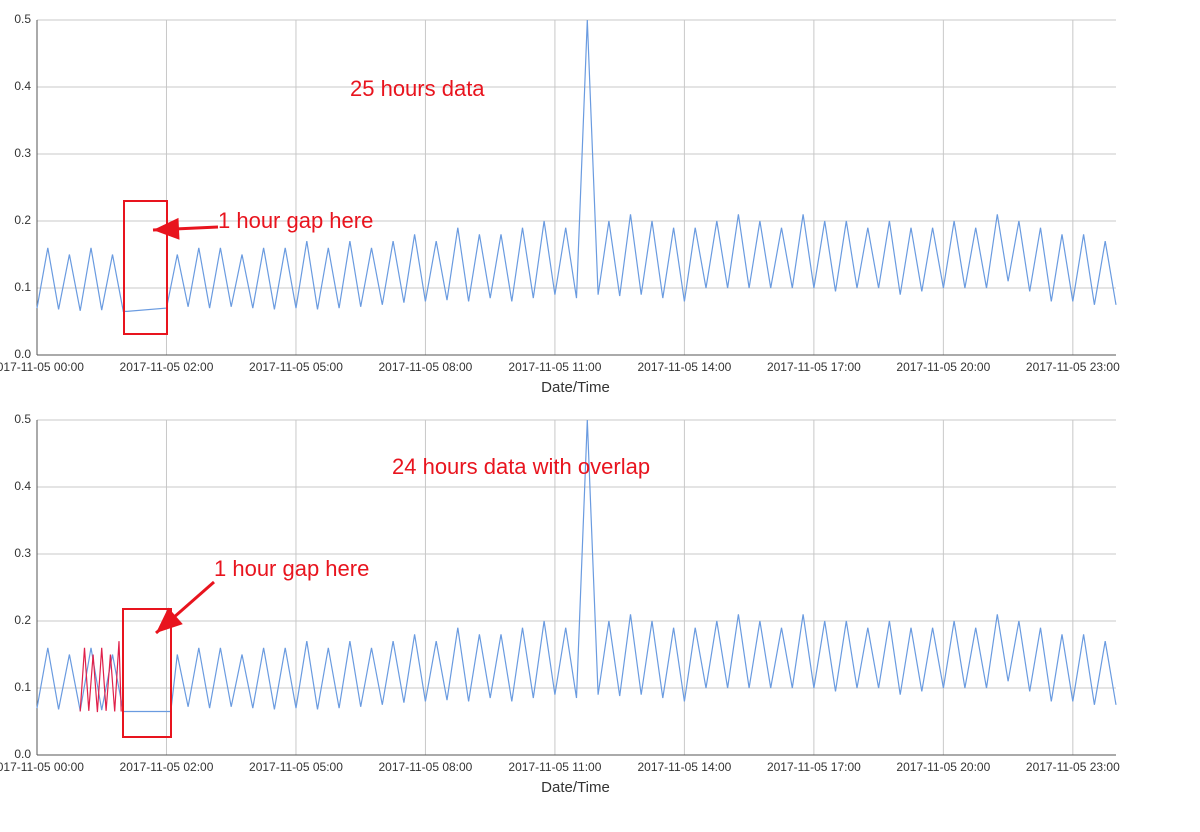 This screenshot has width=1200, height=832. What do you see at coordinates (100, 677) in the screenshot?
I see `data-line` at bounding box center [100, 677].